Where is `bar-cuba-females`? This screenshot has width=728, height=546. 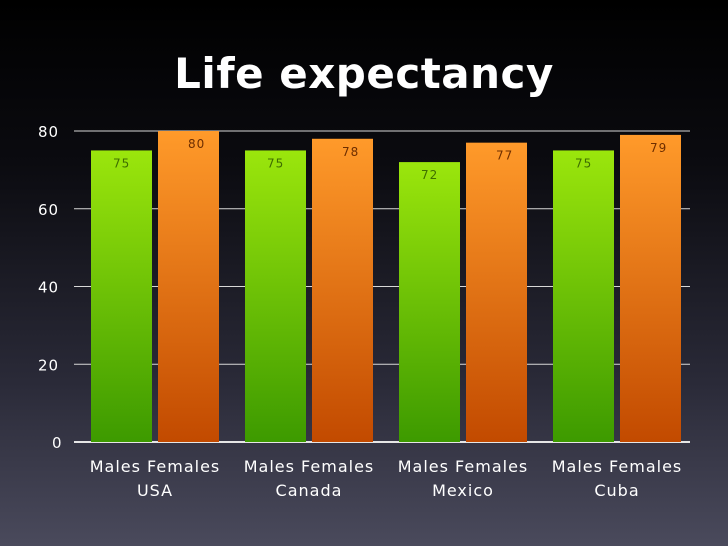 bar-cuba-females is located at coordinates (650, 288).